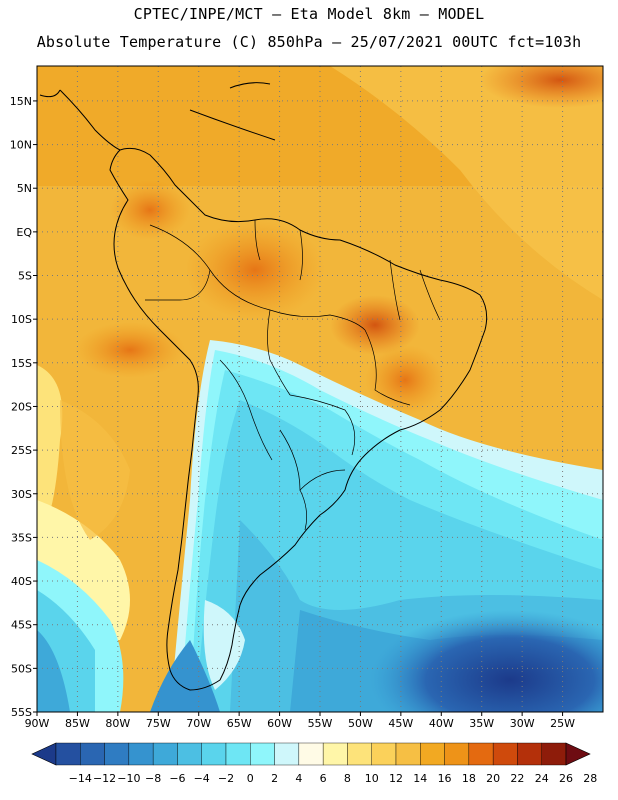  I want to click on lat-tick-label: 20S, so click(21, 406).